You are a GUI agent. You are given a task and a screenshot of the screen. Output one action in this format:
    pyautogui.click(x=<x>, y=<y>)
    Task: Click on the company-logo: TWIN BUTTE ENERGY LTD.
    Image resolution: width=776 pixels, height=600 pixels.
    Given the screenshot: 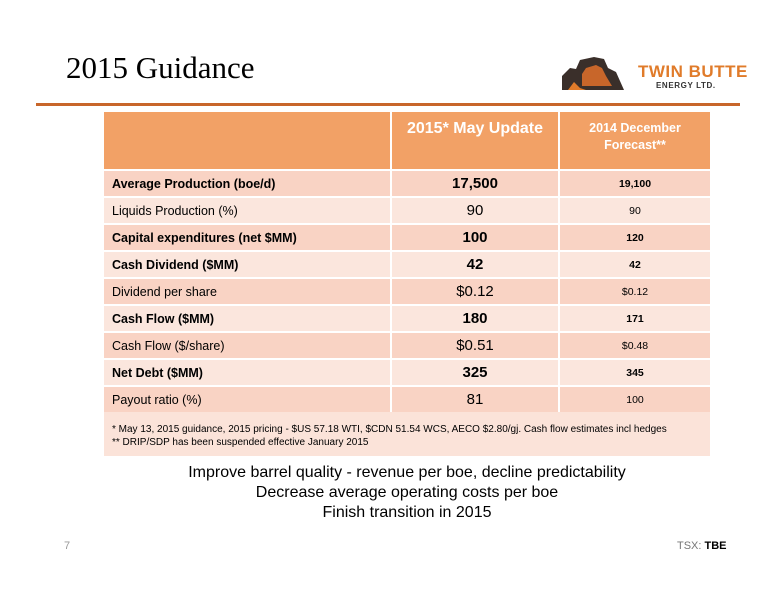 What is the action you would take?
    pyautogui.click(x=653, y=73)
    